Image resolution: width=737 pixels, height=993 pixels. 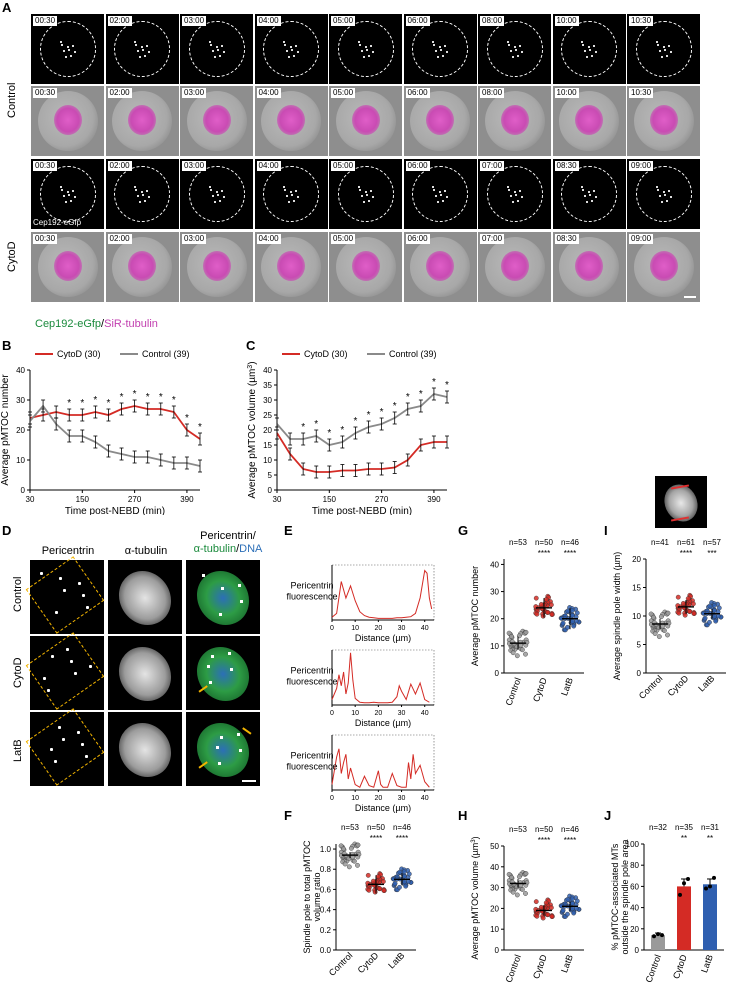 What do you see at coordinates (663, 194) in the screenshot?
I see `timelapse-frame: 09:00` at bounding box center [663, 194].